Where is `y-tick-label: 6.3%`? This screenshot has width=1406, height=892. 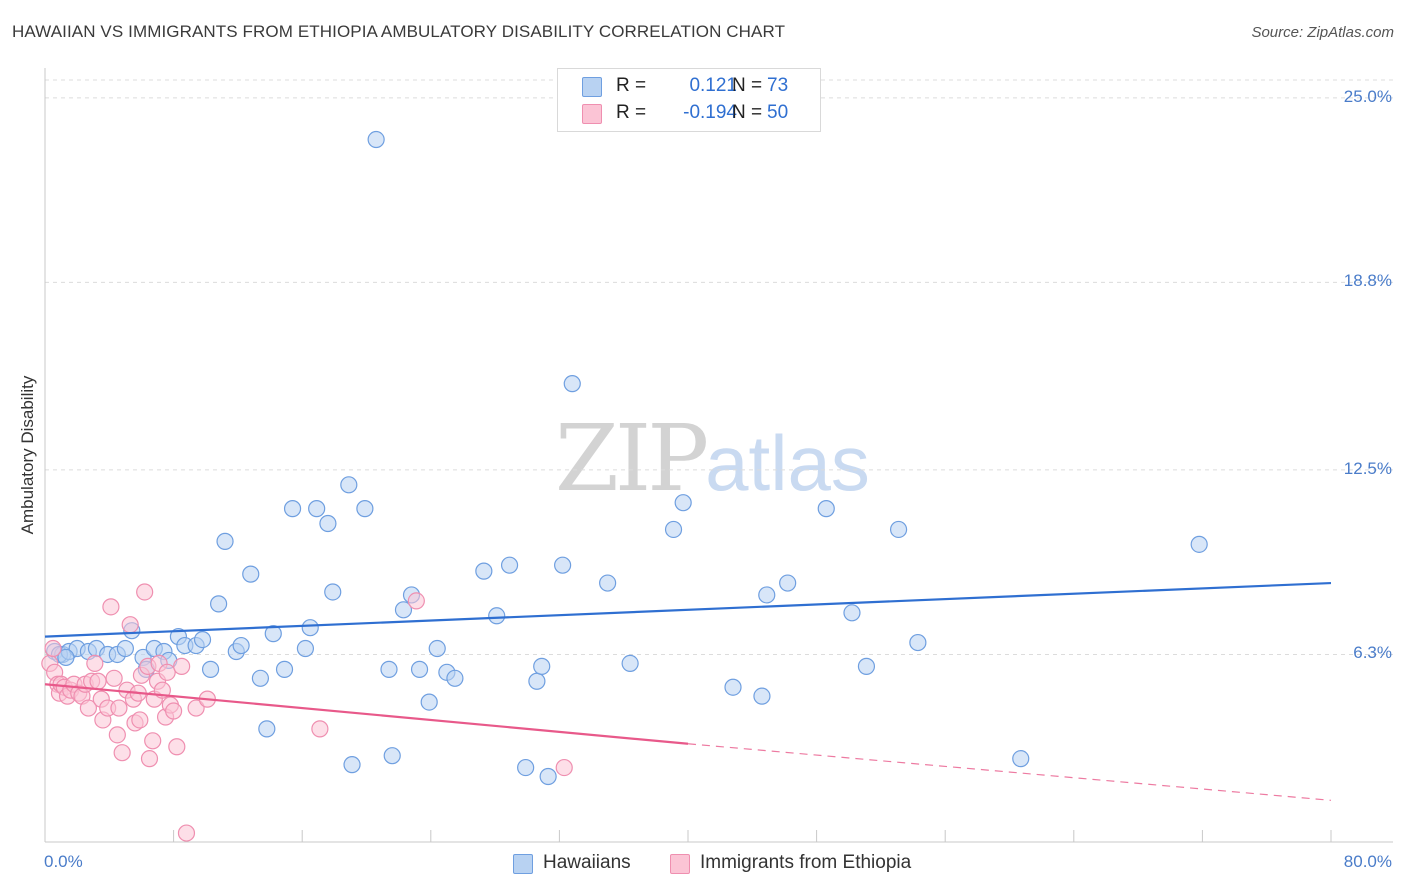
y-tick-label: 6.3% is located at coordinates (1372, 653).